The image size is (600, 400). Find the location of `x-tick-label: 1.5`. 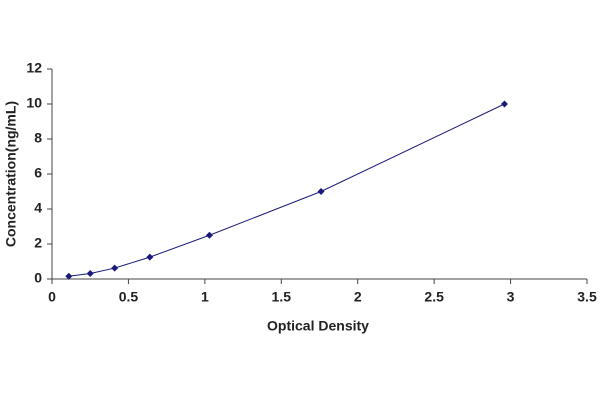

x-tick-label: 1.5 is located at coordinates (282, 297).